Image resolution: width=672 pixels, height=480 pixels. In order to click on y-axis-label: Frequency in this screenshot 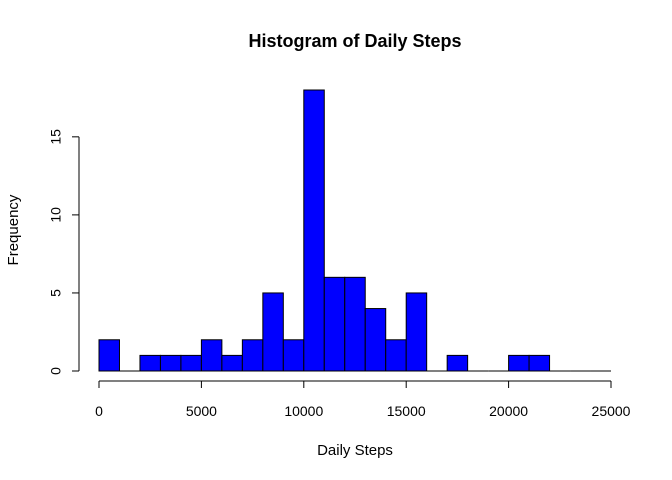, I will do `click(13, 229)`.